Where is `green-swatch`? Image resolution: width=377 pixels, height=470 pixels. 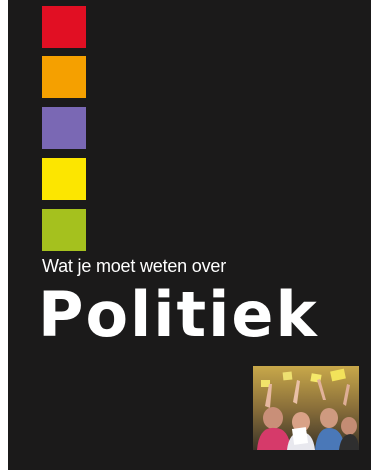
green-swatch is located at coordinates (64, 230).